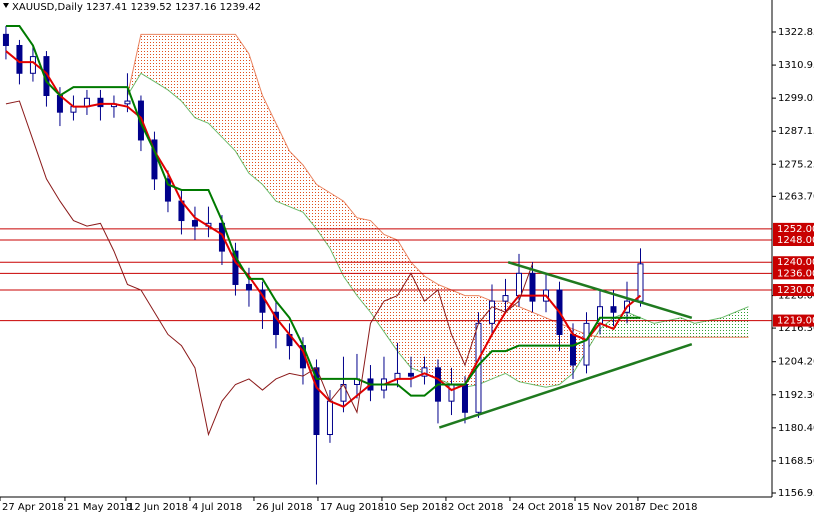 The width and height of the screenshot is (814, 518). What do you see at coordinates (796, 493) in the screenshot?
I see `y-tick-label: 1156.95` at bounding box center [796, 493].